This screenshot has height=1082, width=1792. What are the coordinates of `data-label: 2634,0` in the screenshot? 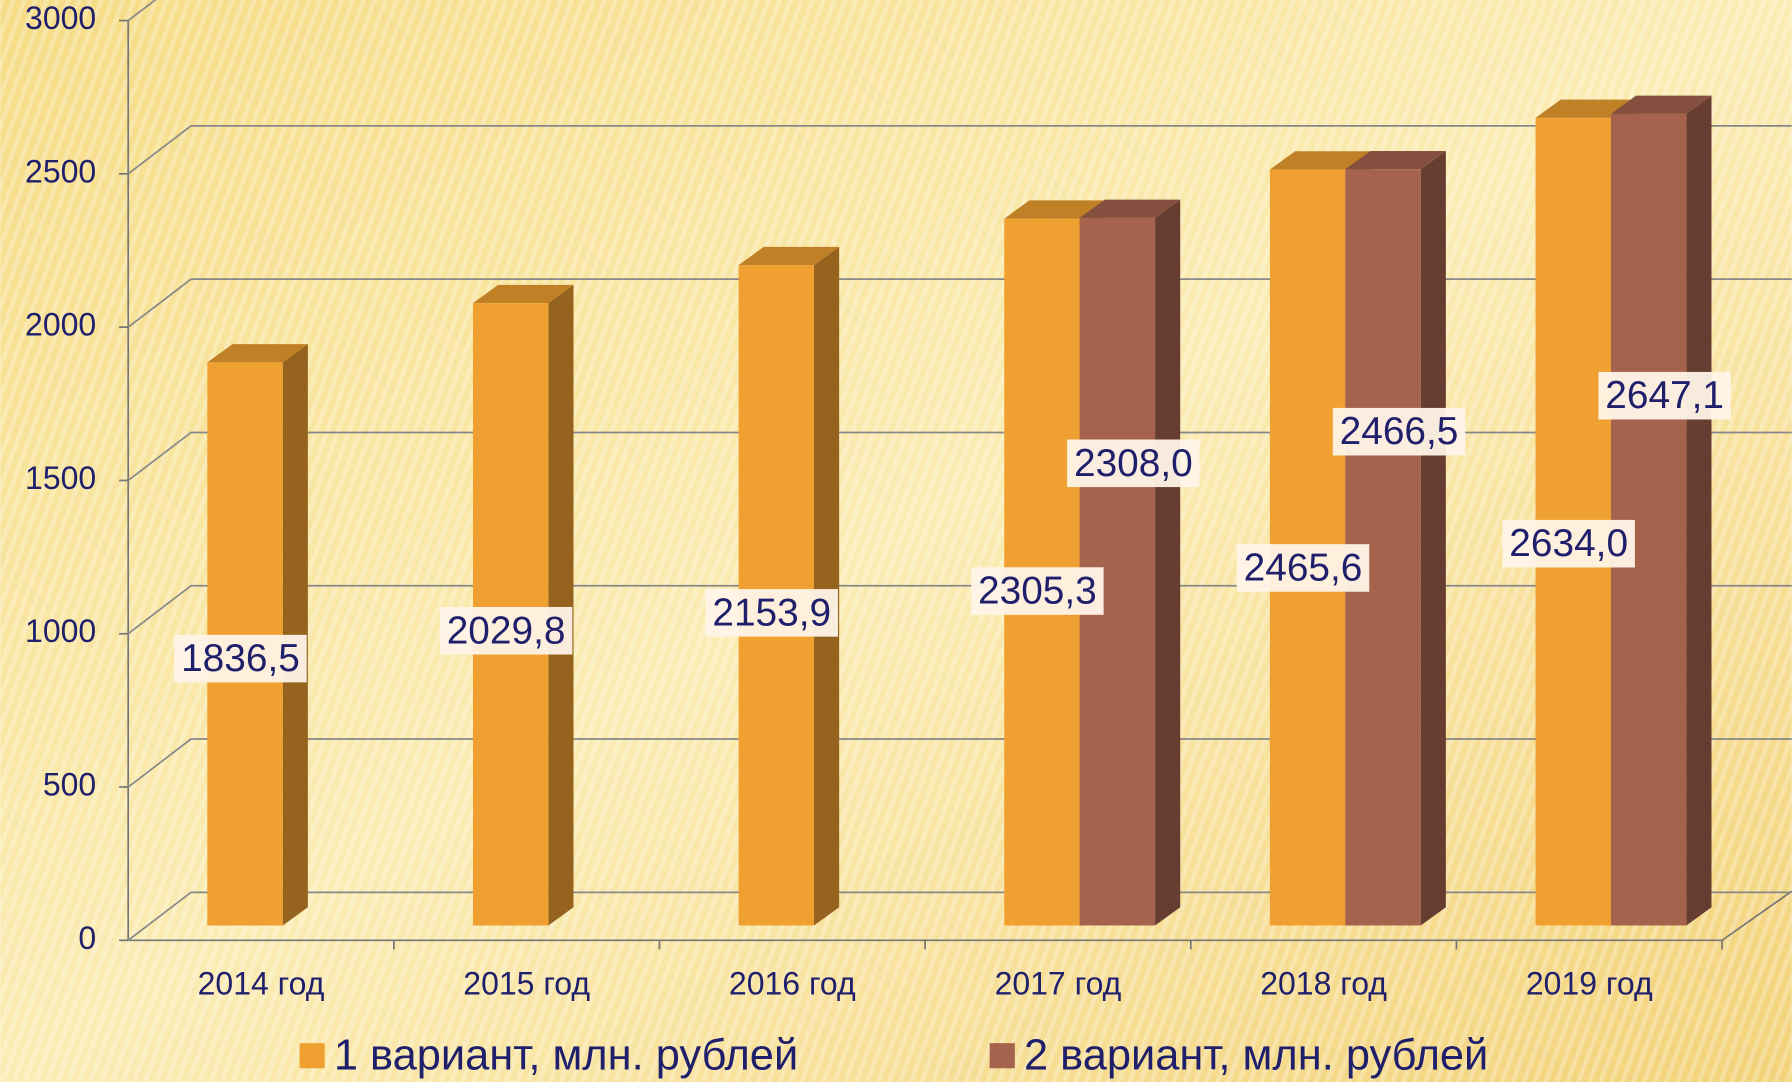 It's located at (1568, 543).